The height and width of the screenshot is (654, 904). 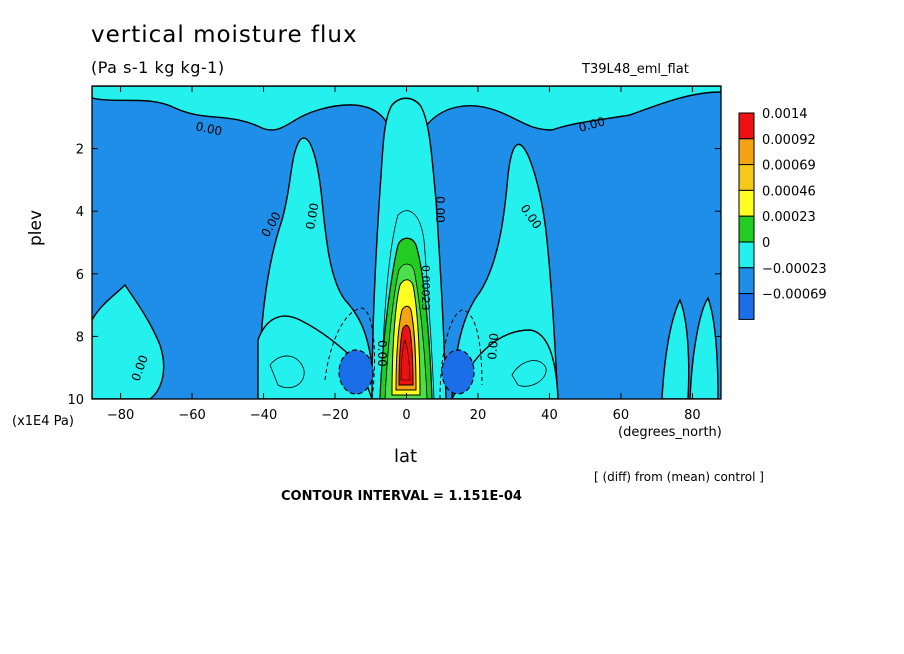 What do you see at coordinates (406, 456) in the screenshot?
I see `x-axis-label: lat` at bounding box center [406, 456].